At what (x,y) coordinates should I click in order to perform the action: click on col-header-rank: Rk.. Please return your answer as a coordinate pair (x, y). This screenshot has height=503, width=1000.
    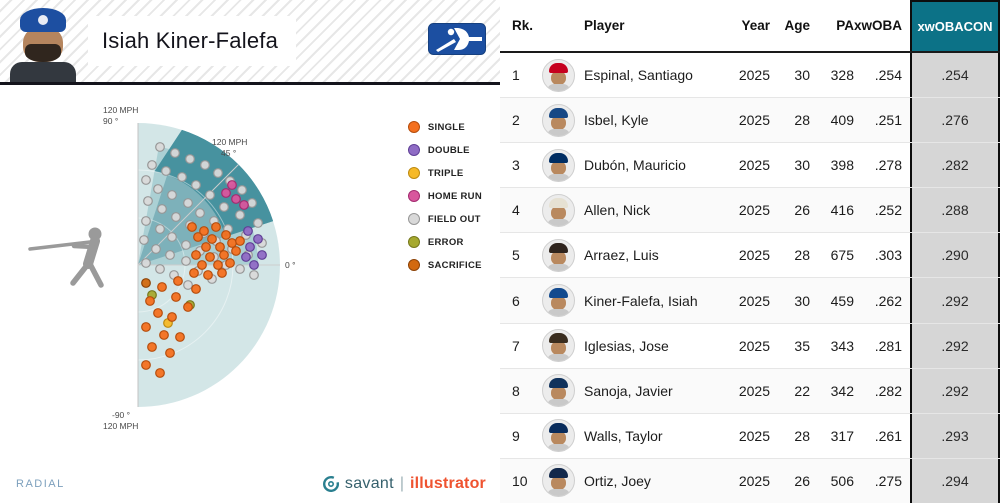
    Looking at the image, I should click on (523, 25).